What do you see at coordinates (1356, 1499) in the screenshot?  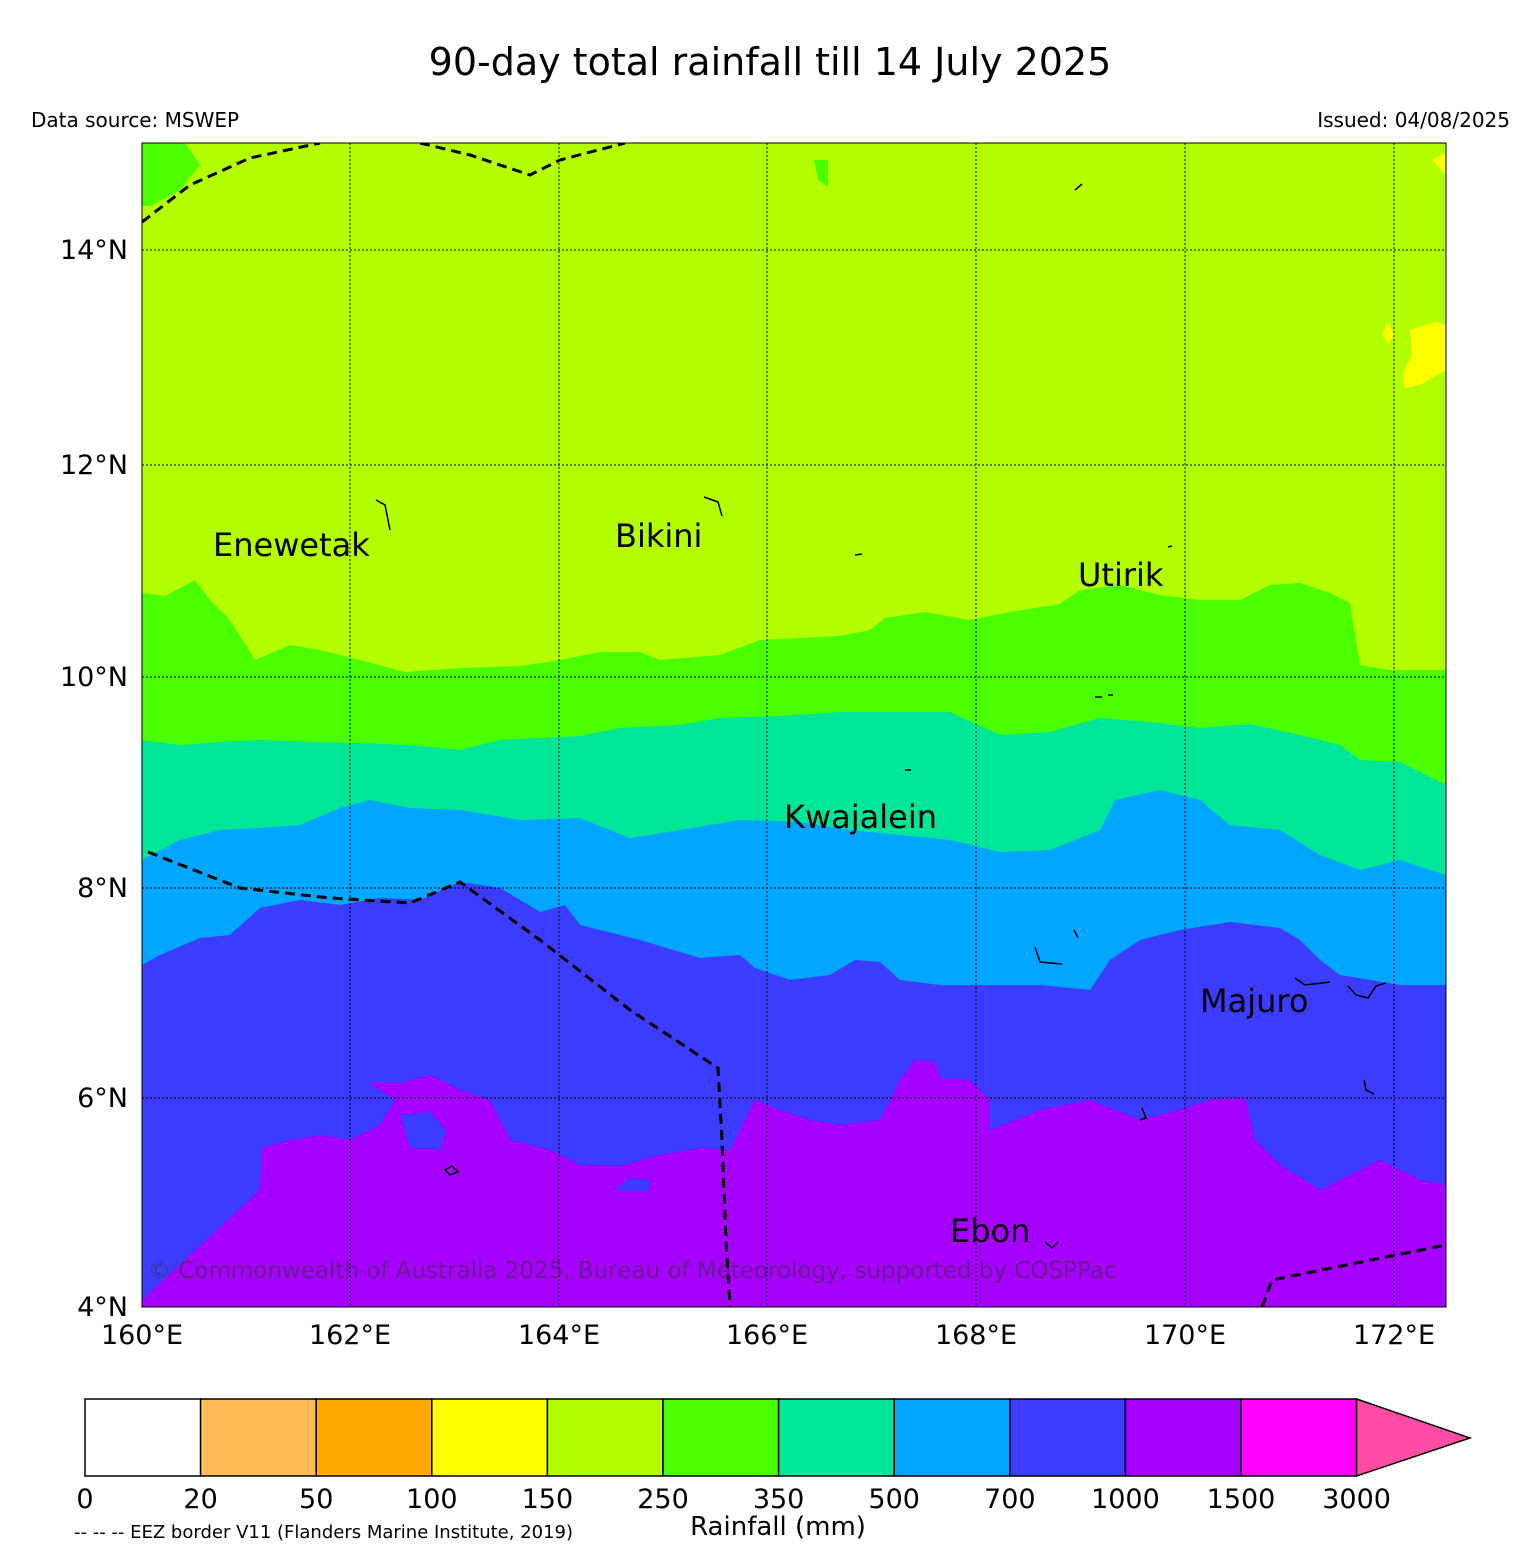 I see `colorbar-tick: 3000` at bounding box center [1356, 1499].